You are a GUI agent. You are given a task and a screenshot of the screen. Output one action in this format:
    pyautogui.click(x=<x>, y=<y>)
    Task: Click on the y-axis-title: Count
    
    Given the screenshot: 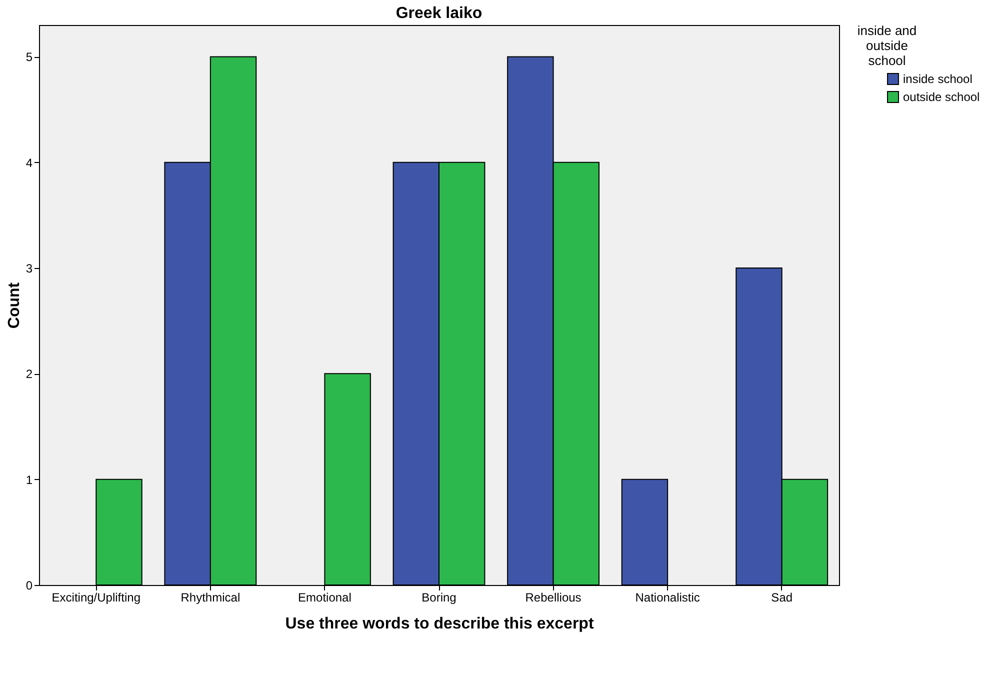 What is the action you would take?
    pyautogui.click(x=14, y=305)
    